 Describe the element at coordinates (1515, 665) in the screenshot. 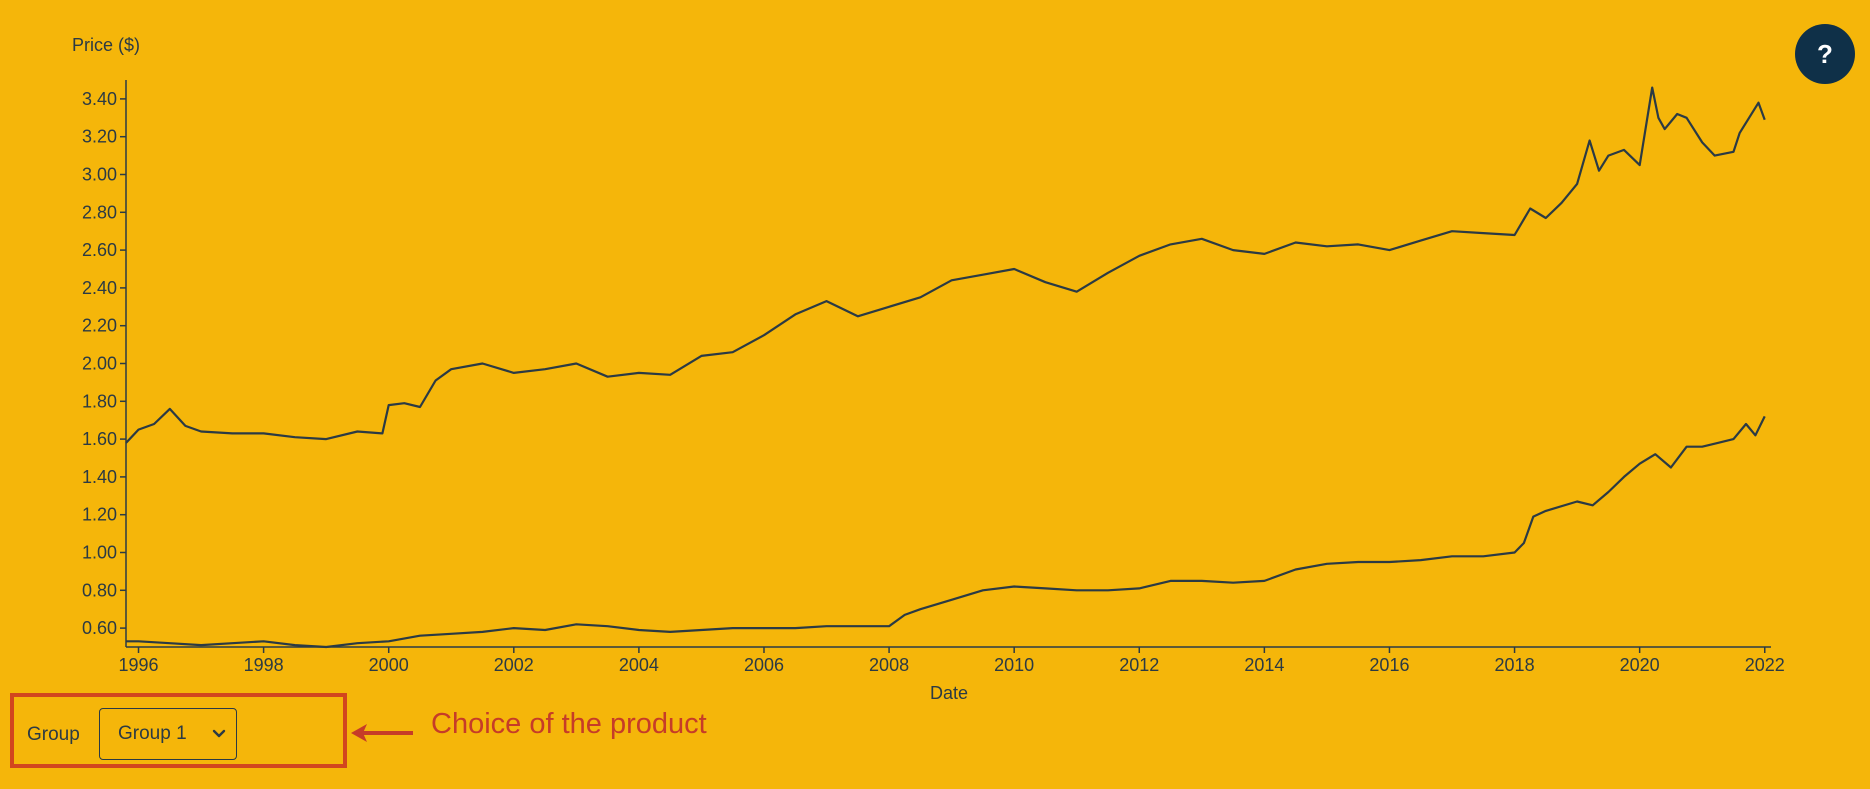

I see `x-tick-label: 2018` at that location.